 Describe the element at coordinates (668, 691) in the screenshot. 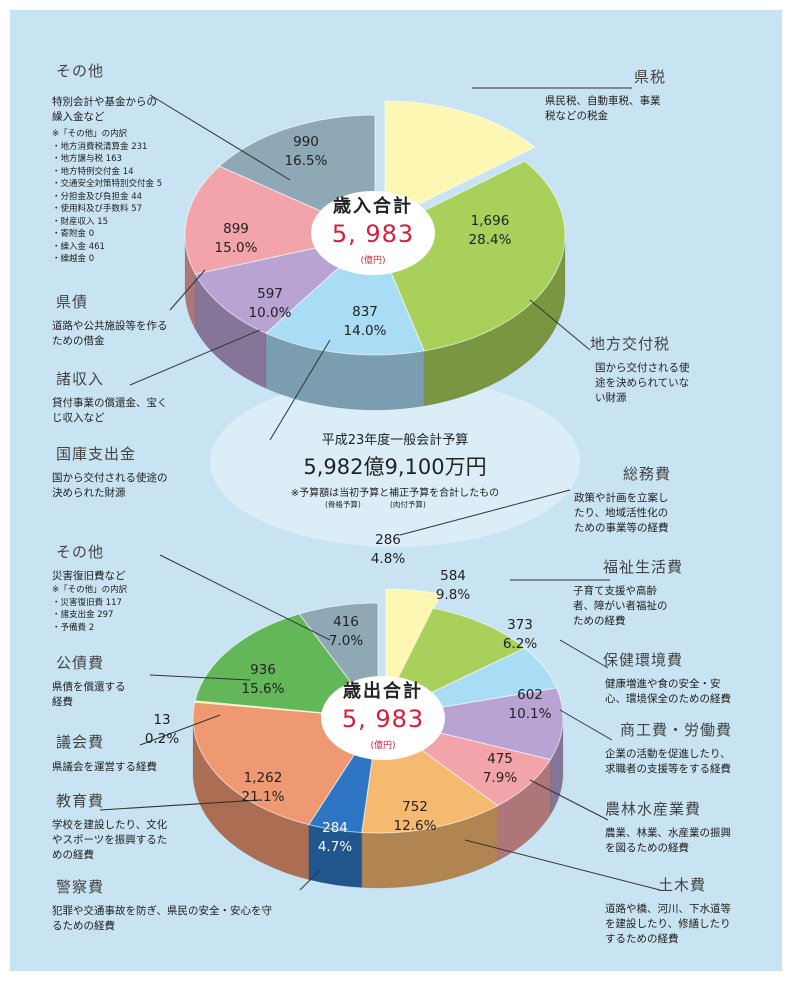

I see `expense-hoken-desc: 健康増進や食の安全・安 心、環境保全のための経費` at that location.